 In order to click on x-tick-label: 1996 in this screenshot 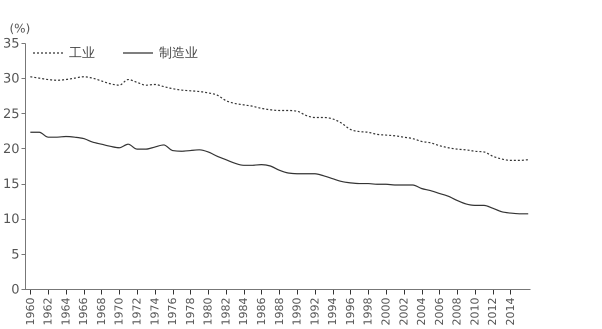, I will do `click(350, 312)`.